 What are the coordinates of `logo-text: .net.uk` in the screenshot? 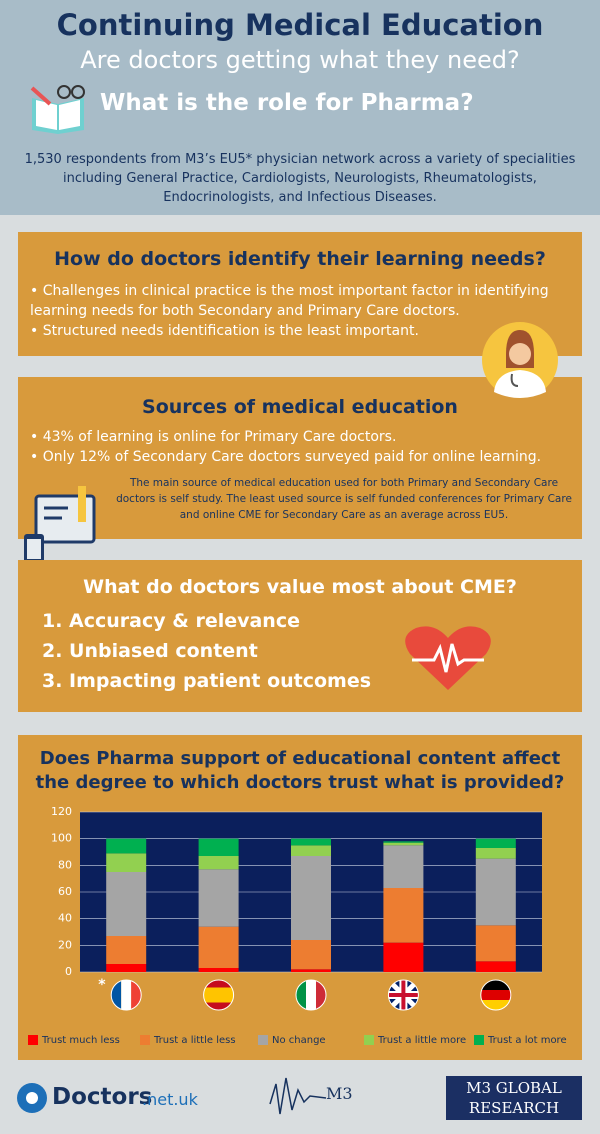 It's located at (170, 1099).